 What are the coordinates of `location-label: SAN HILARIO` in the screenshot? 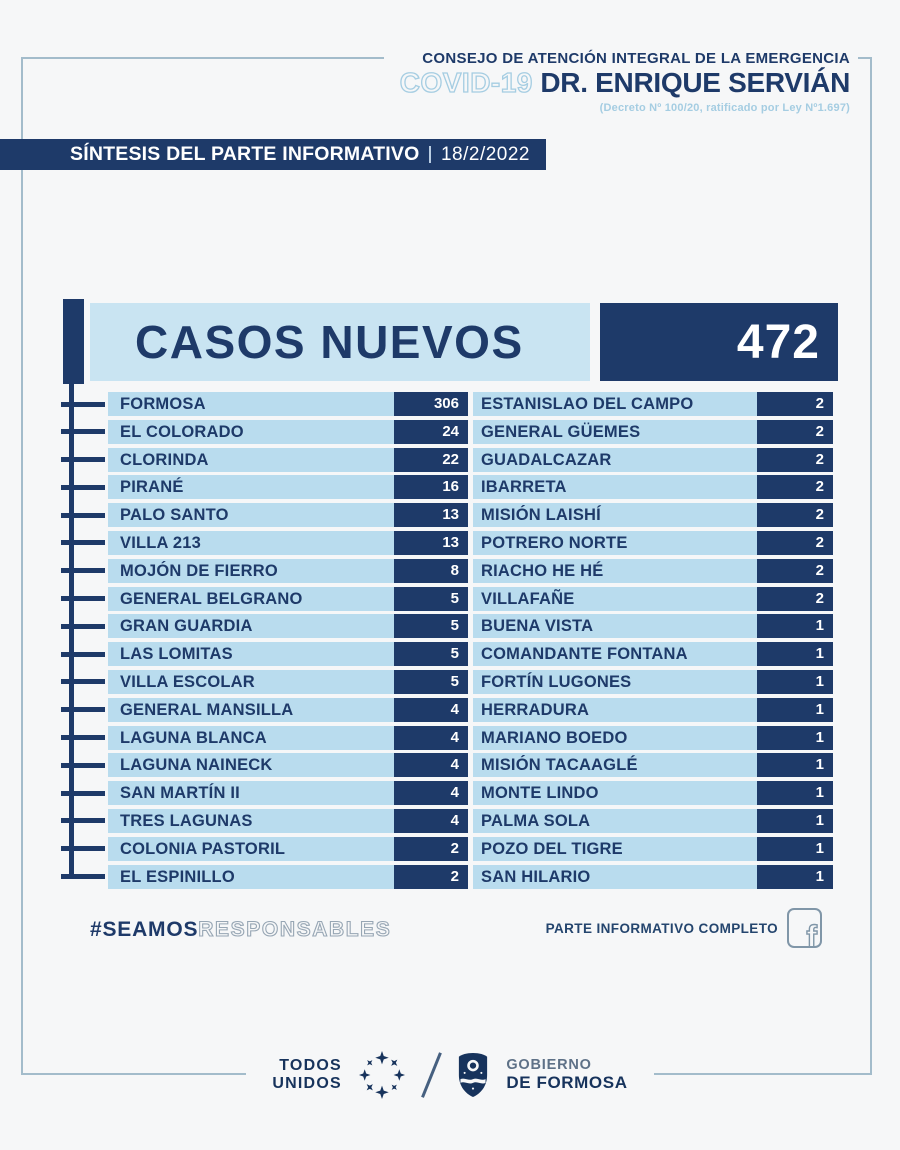 It's located at (536, 876).